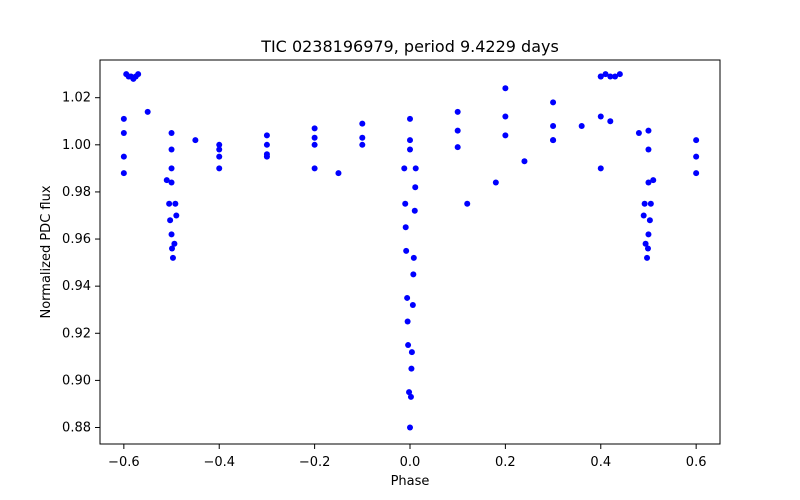 The width and height of the screenshot is (800, 500). I want to click on series-track-d, so click(553, 162).